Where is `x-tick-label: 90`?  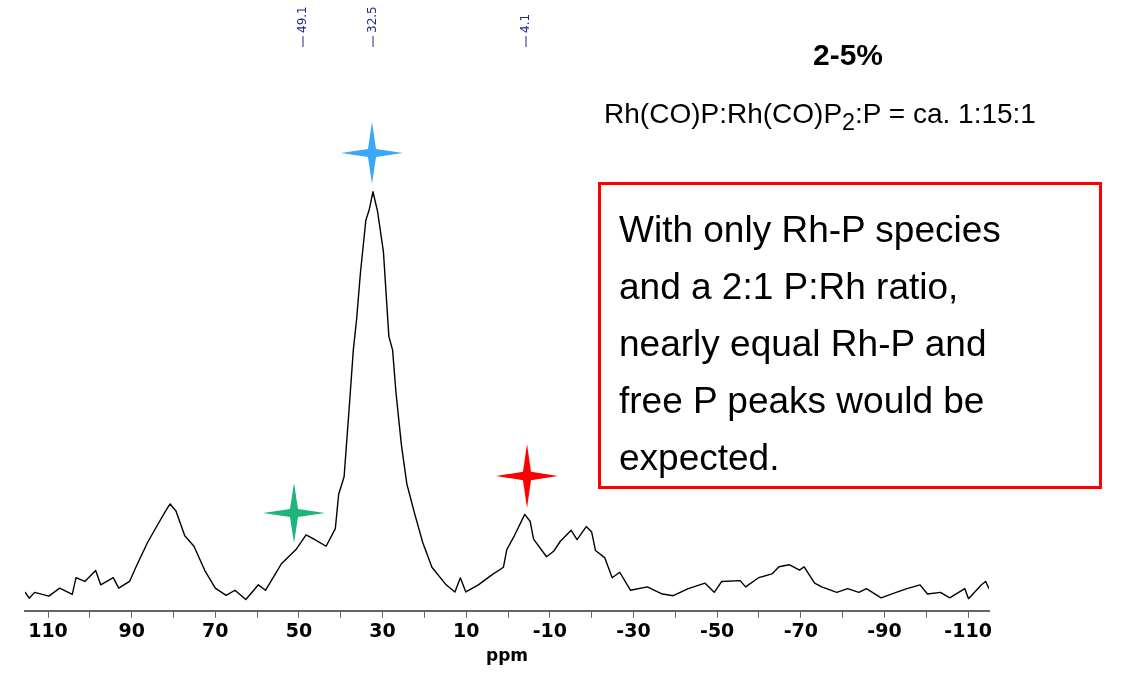 x-tick-label: 90 is located at coordinates (131, 630).